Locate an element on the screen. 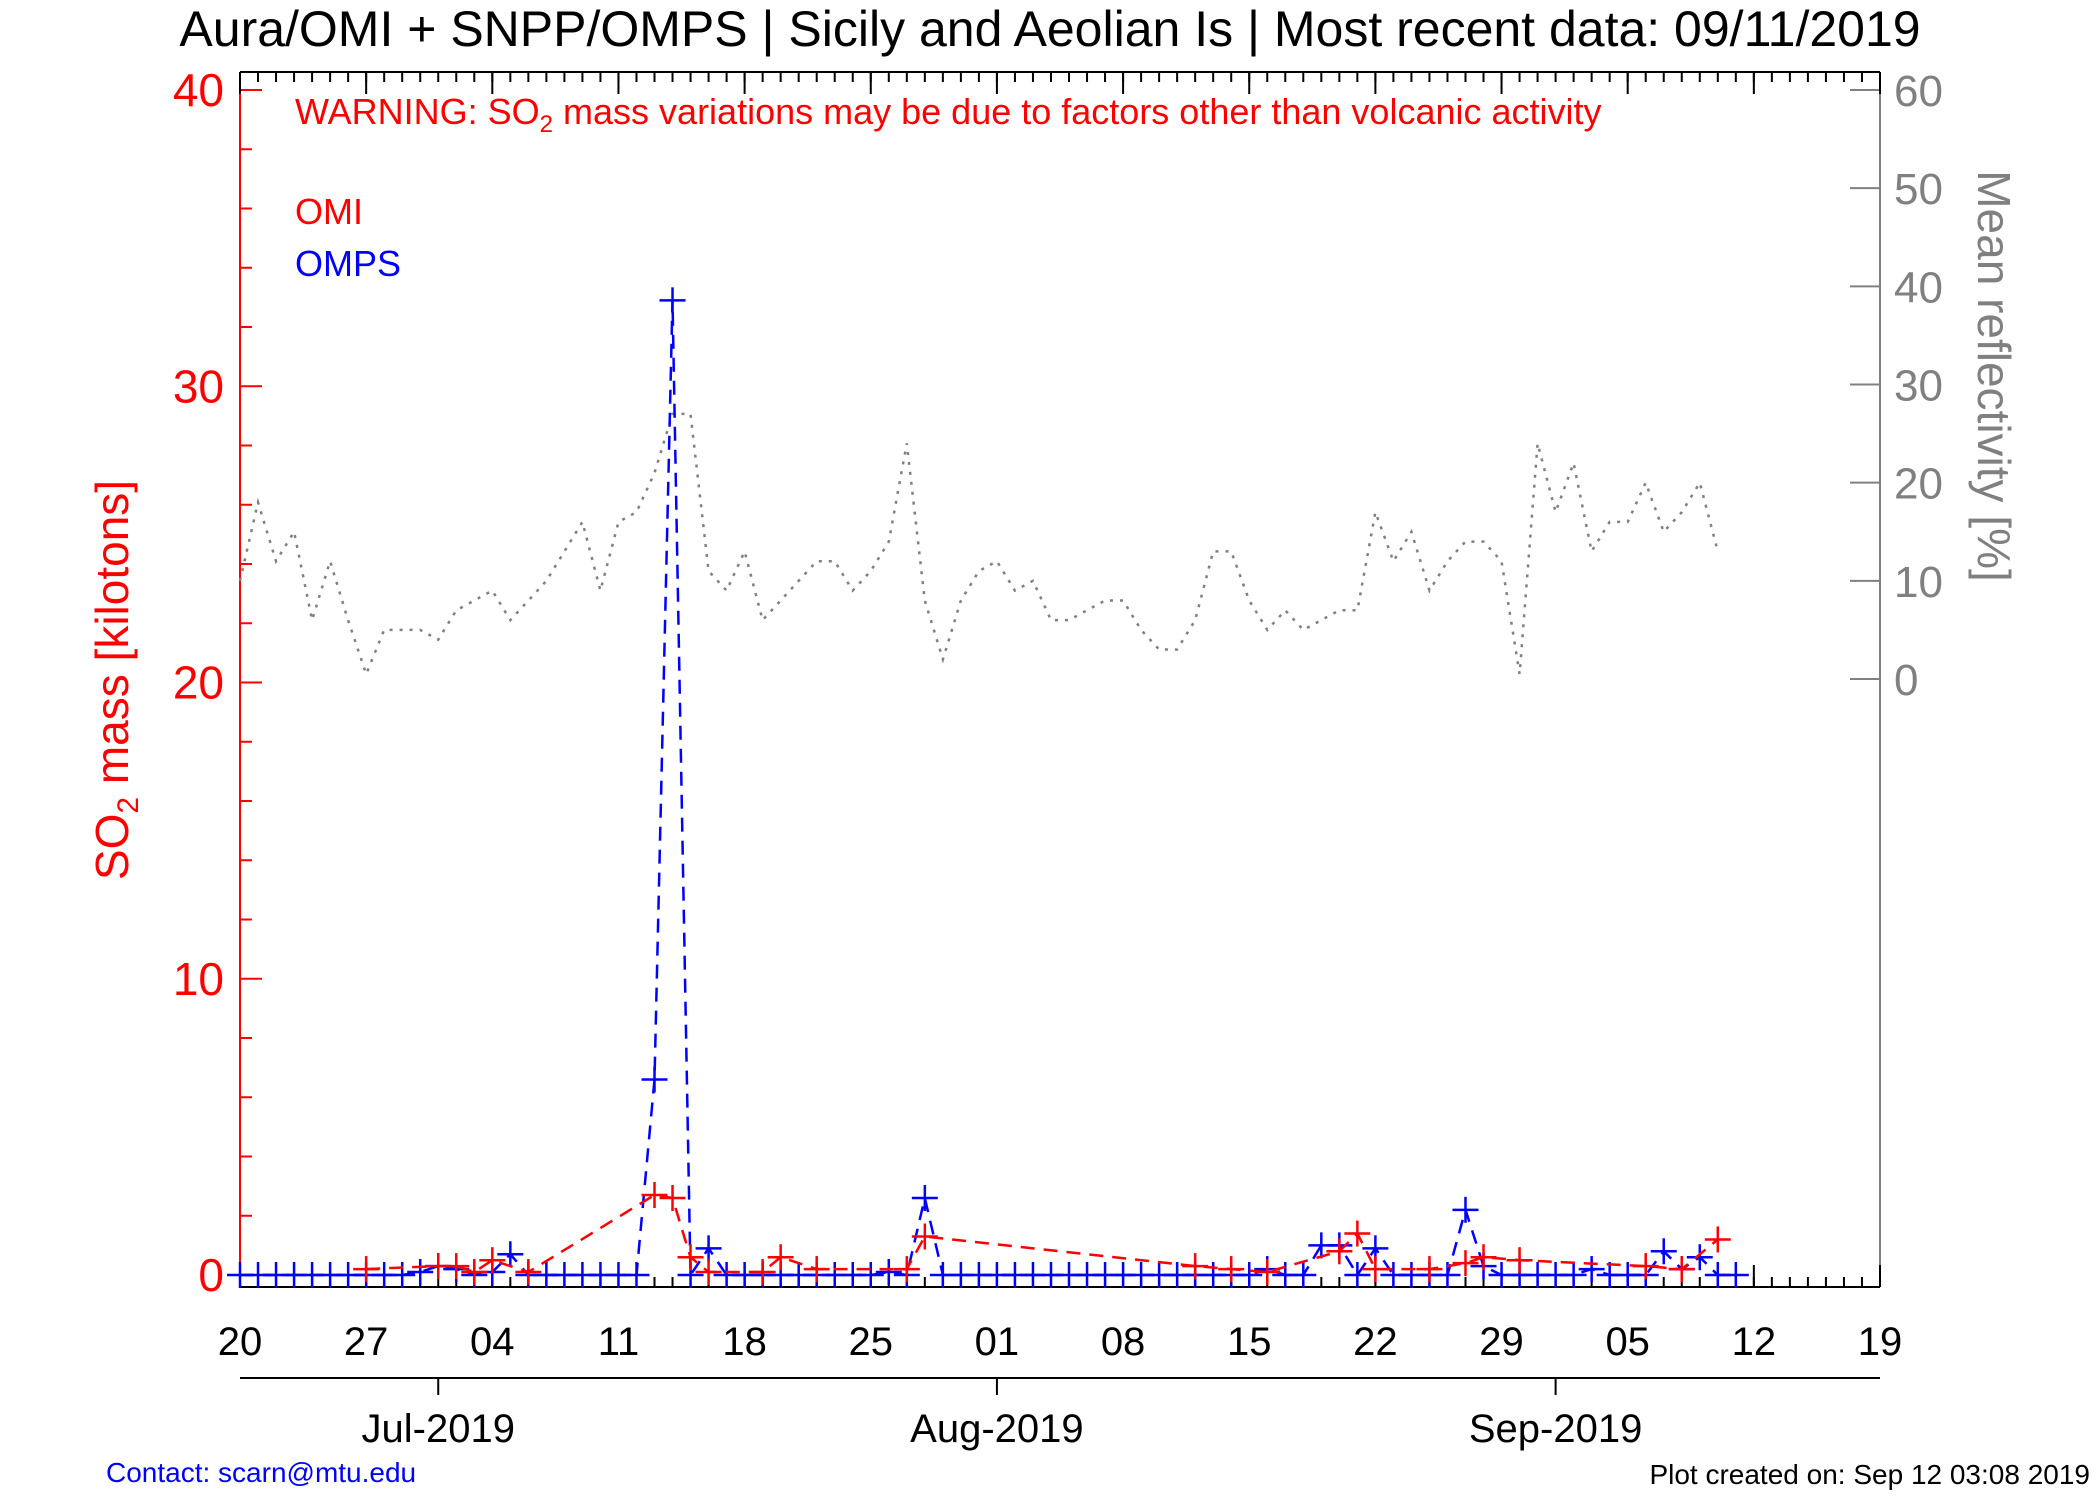 The height and width of the screenshot is (1500, 2100). y2-tick-label: 20 is located at coordinates (1918, 484).